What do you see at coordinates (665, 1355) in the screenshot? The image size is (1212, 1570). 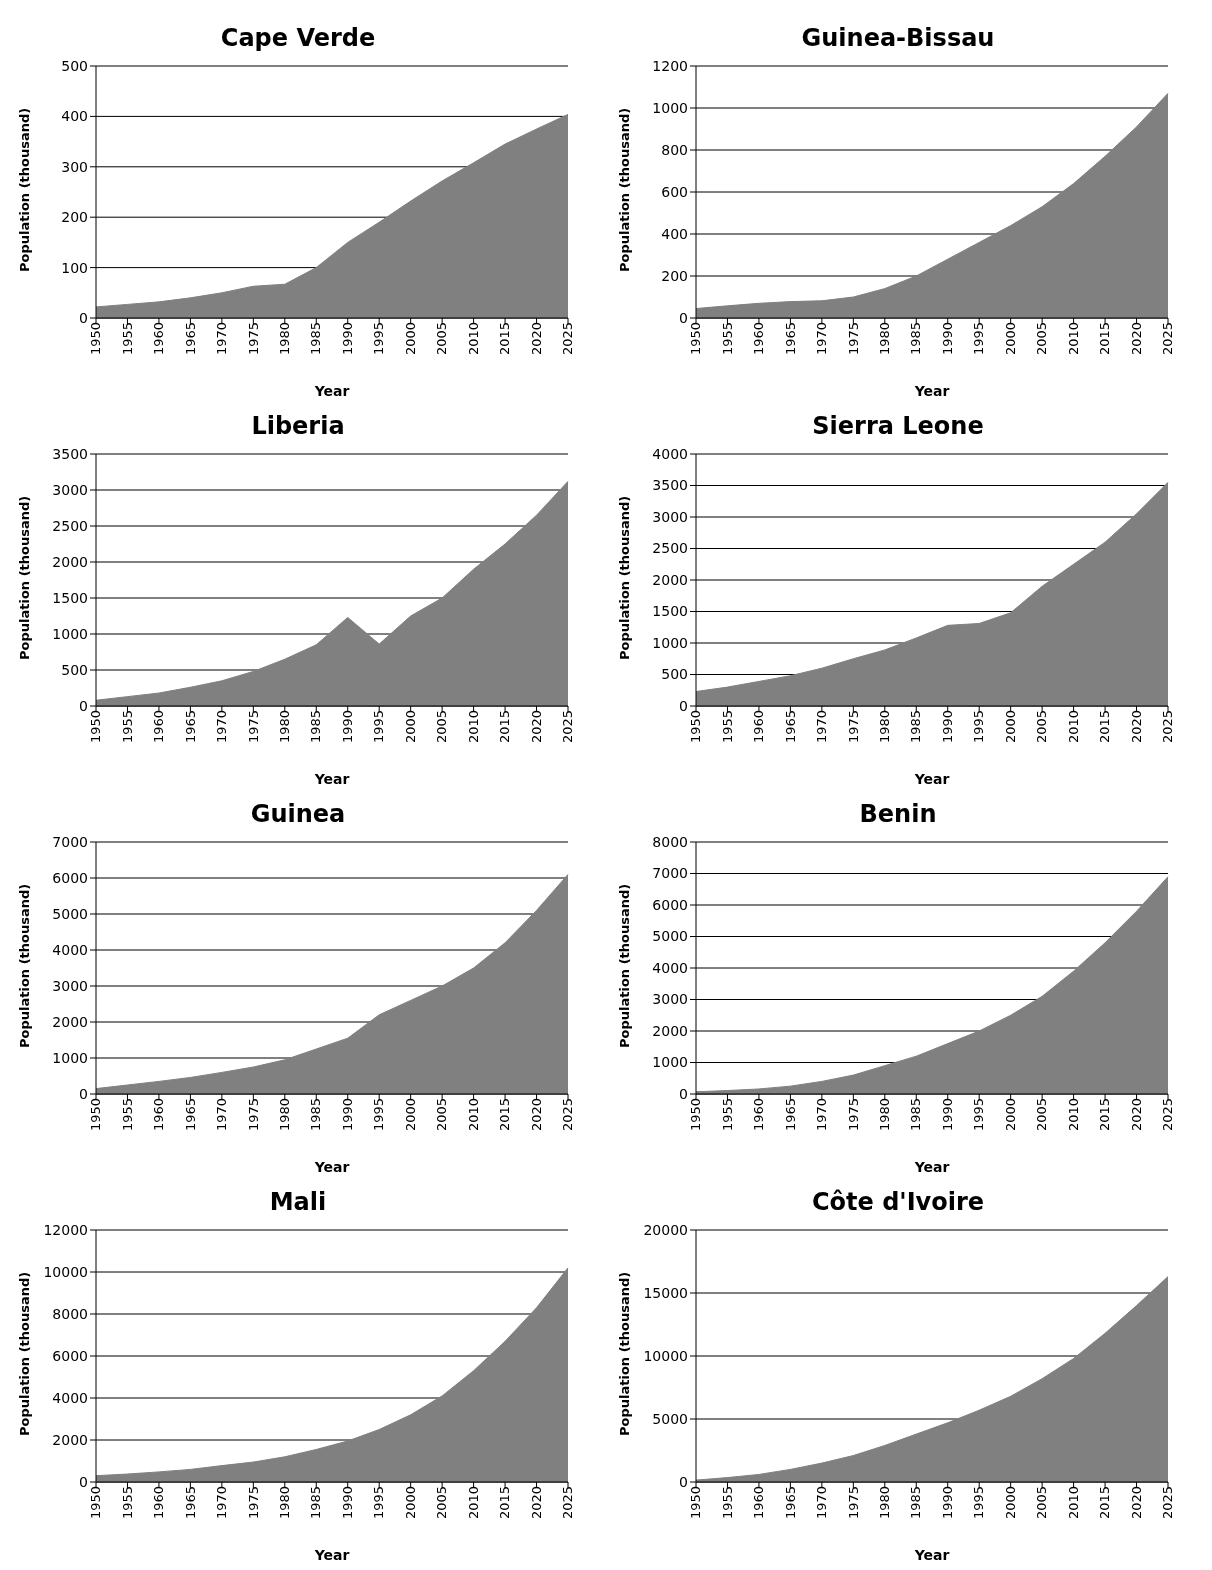 I see `y-tick-label: 10000` at bounding box center [665, 1355].